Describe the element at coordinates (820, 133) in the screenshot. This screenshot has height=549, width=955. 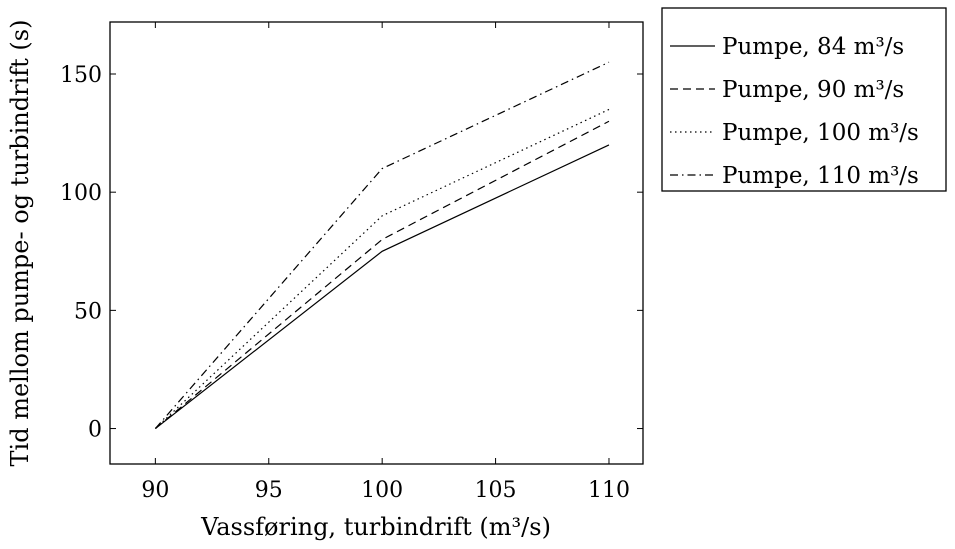
I see `legend-label: Pumpe, 100 m³/s` at that location.